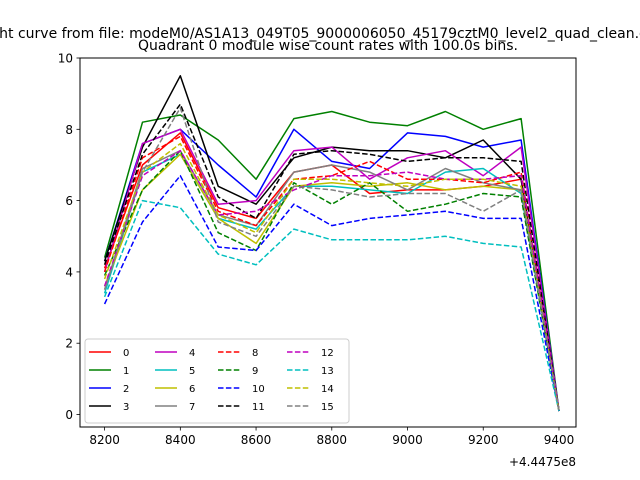 This screenshot has width=640, height=480. Describe the element at coordinates (407, 440) in the screenshot. I see `x-tick-label: 9000` at that location.